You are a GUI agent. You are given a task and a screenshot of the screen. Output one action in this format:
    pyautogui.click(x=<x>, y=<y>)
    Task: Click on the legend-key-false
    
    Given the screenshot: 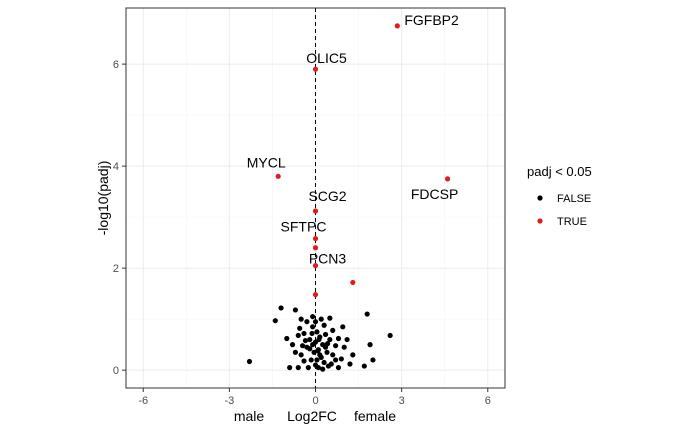 What is the action you would take?
    pyautogui.click(x=540, y=198)
    